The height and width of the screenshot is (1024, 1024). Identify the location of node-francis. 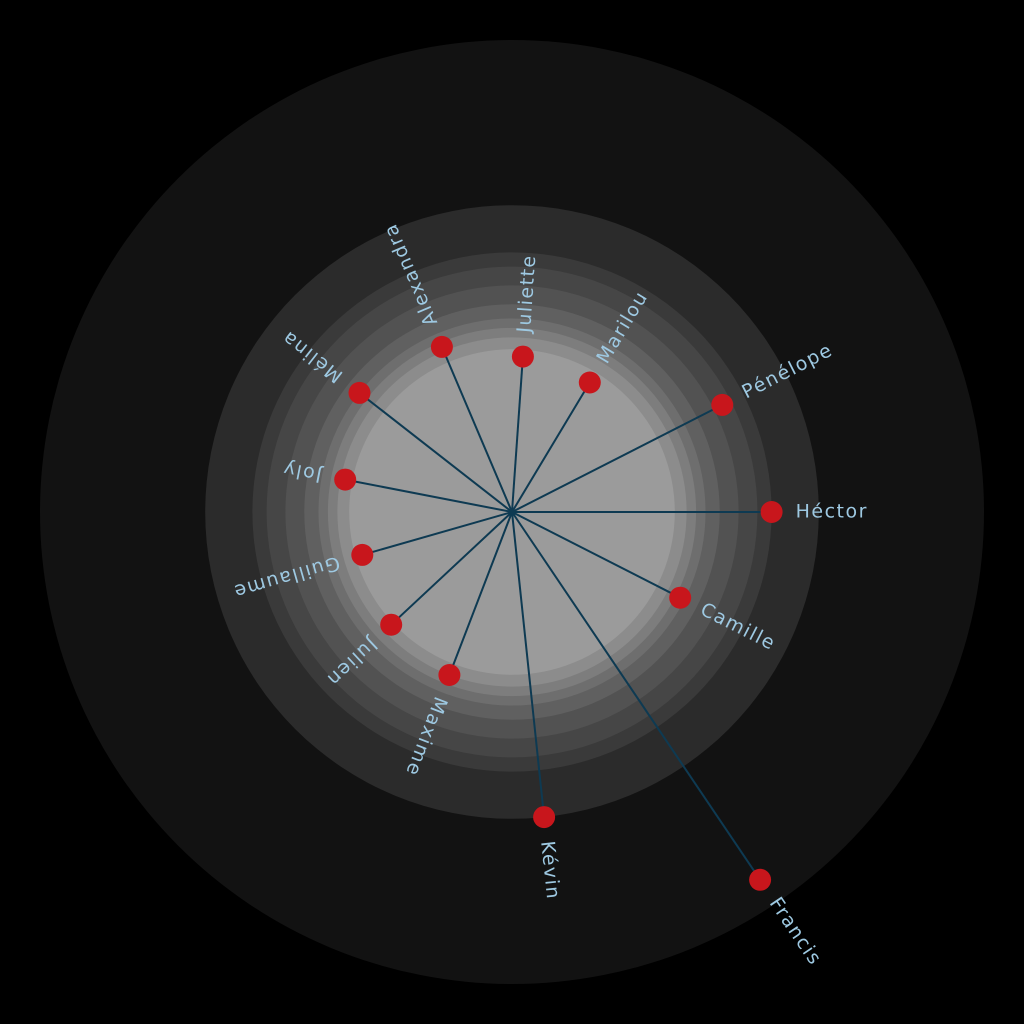
(760, 879).